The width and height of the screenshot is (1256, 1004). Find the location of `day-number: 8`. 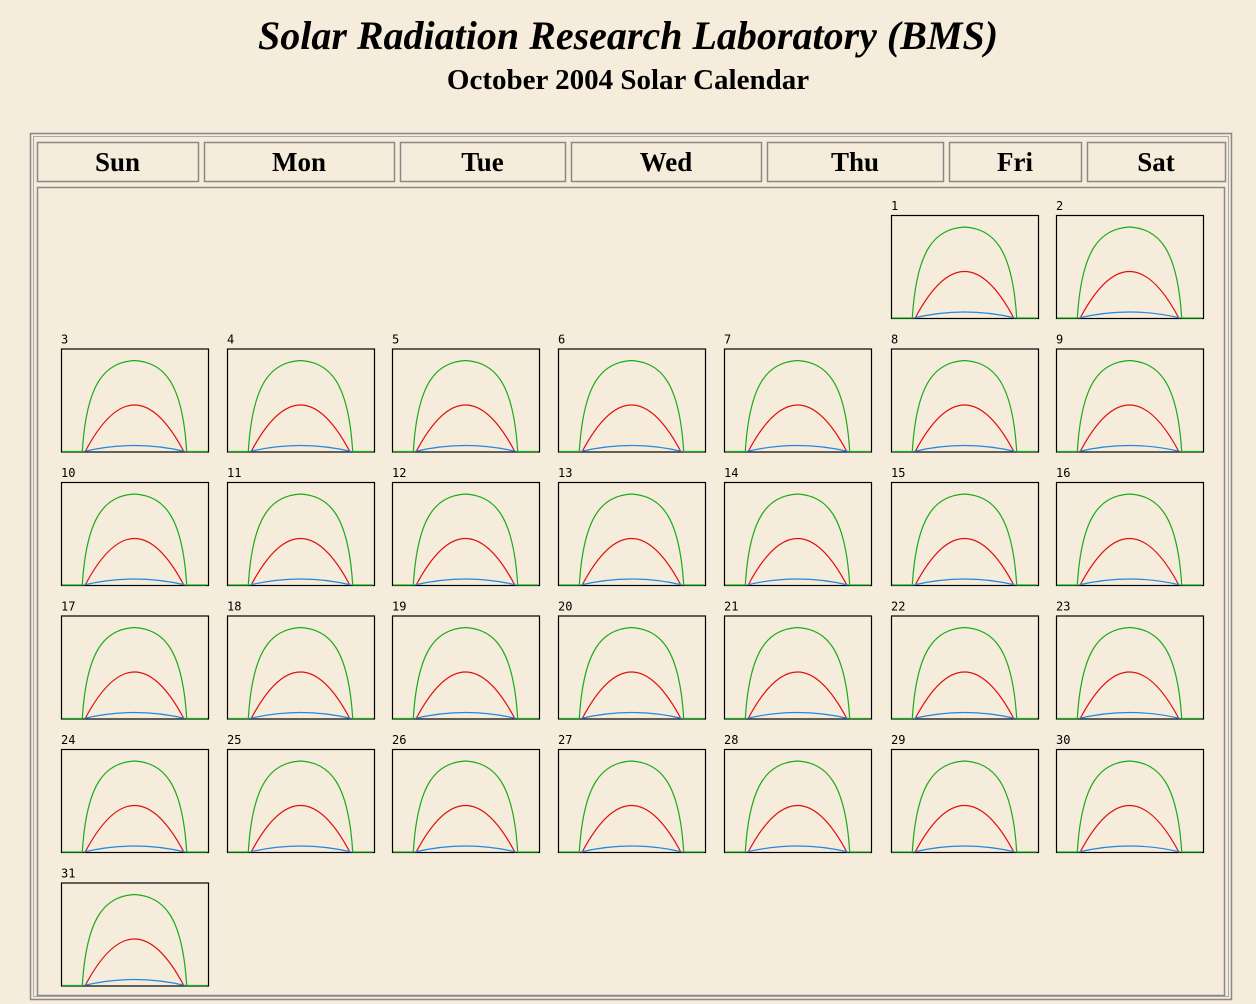

day-number: 8 is located at coordinates (894, 340).